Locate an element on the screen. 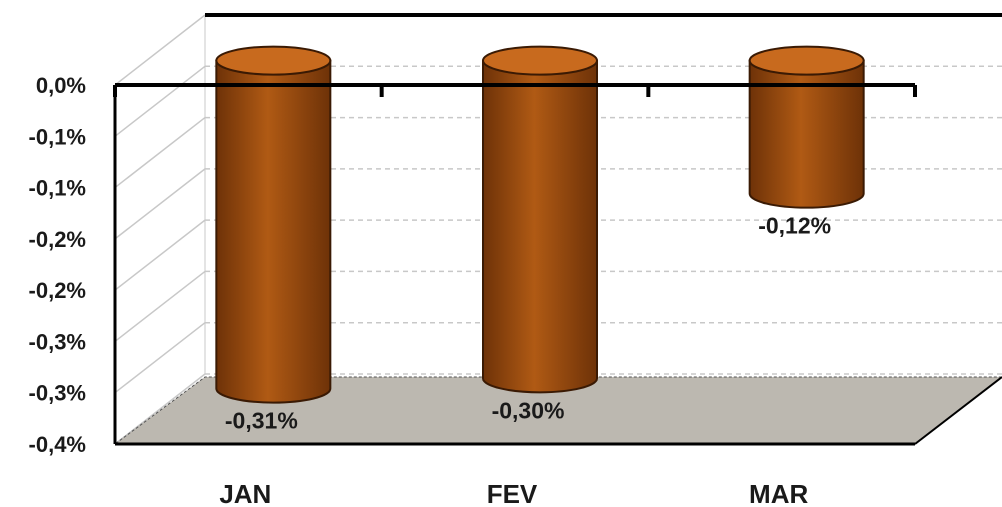 This screenshot has height=507, width=1002. x-axis-tick-labels: JAN FEV MAR is located at coordinates (513, 493).